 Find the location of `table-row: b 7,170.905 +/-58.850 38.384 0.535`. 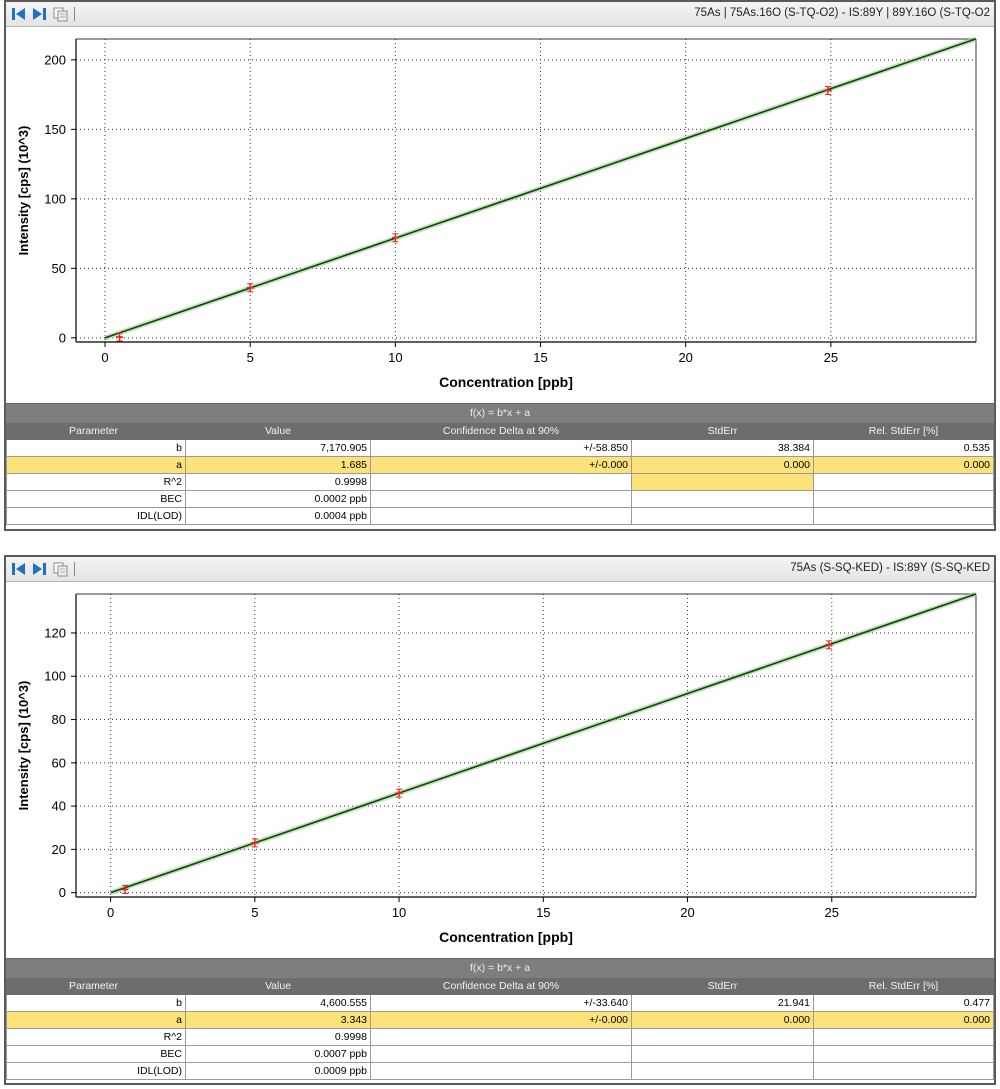

table-row: b 7,170.905 +/-58.850 38.384 0.535 is located at coordinates (500, 448).